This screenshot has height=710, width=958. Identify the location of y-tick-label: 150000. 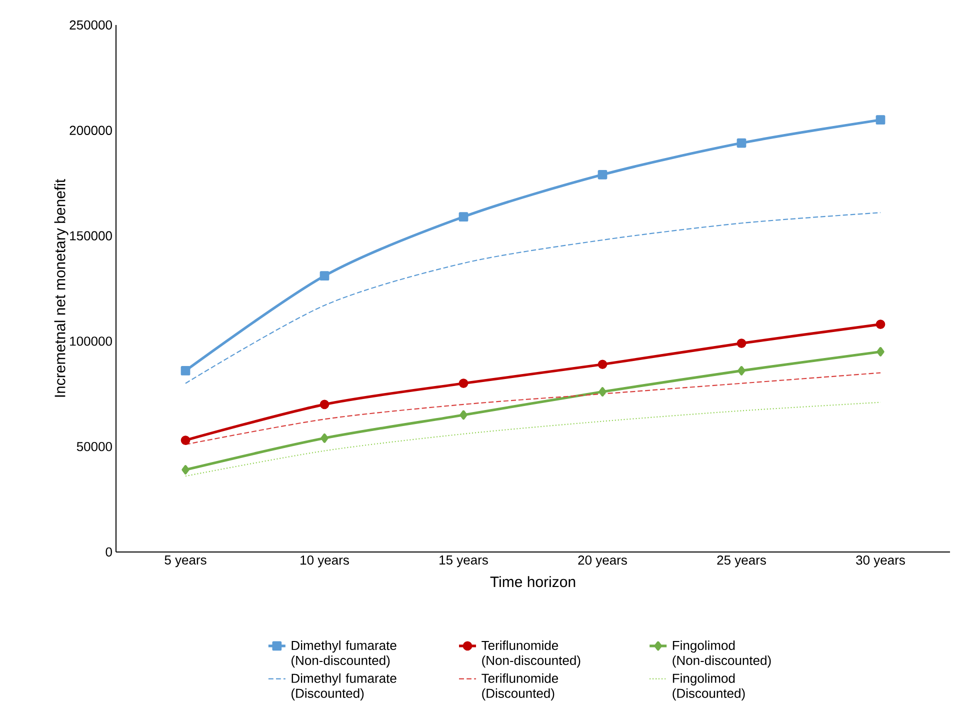
(91, 235).